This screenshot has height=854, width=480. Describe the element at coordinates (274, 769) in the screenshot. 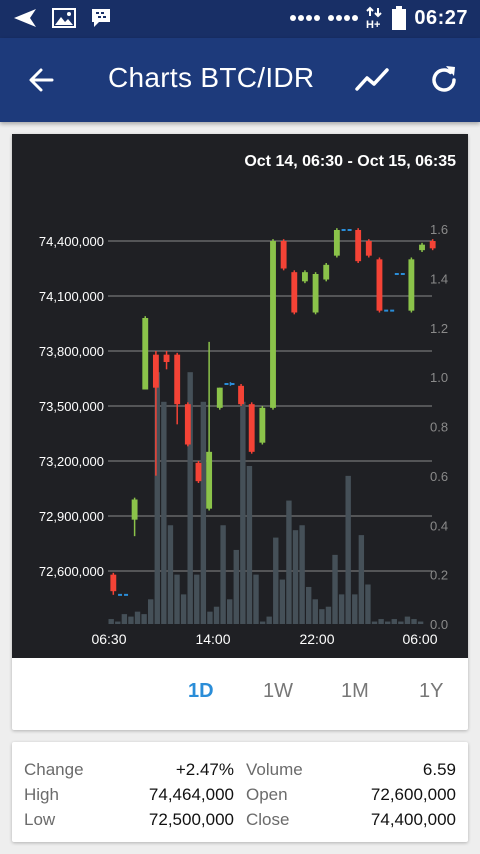

I see `volume-label: Volume` at that location.